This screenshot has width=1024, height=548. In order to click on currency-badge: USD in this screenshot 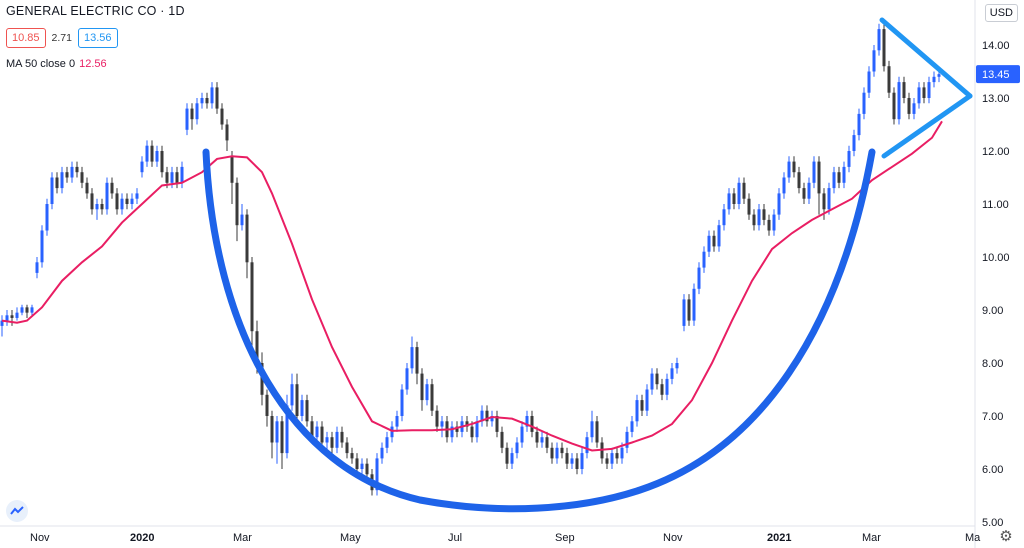, I will do `click(1001, 13)`.